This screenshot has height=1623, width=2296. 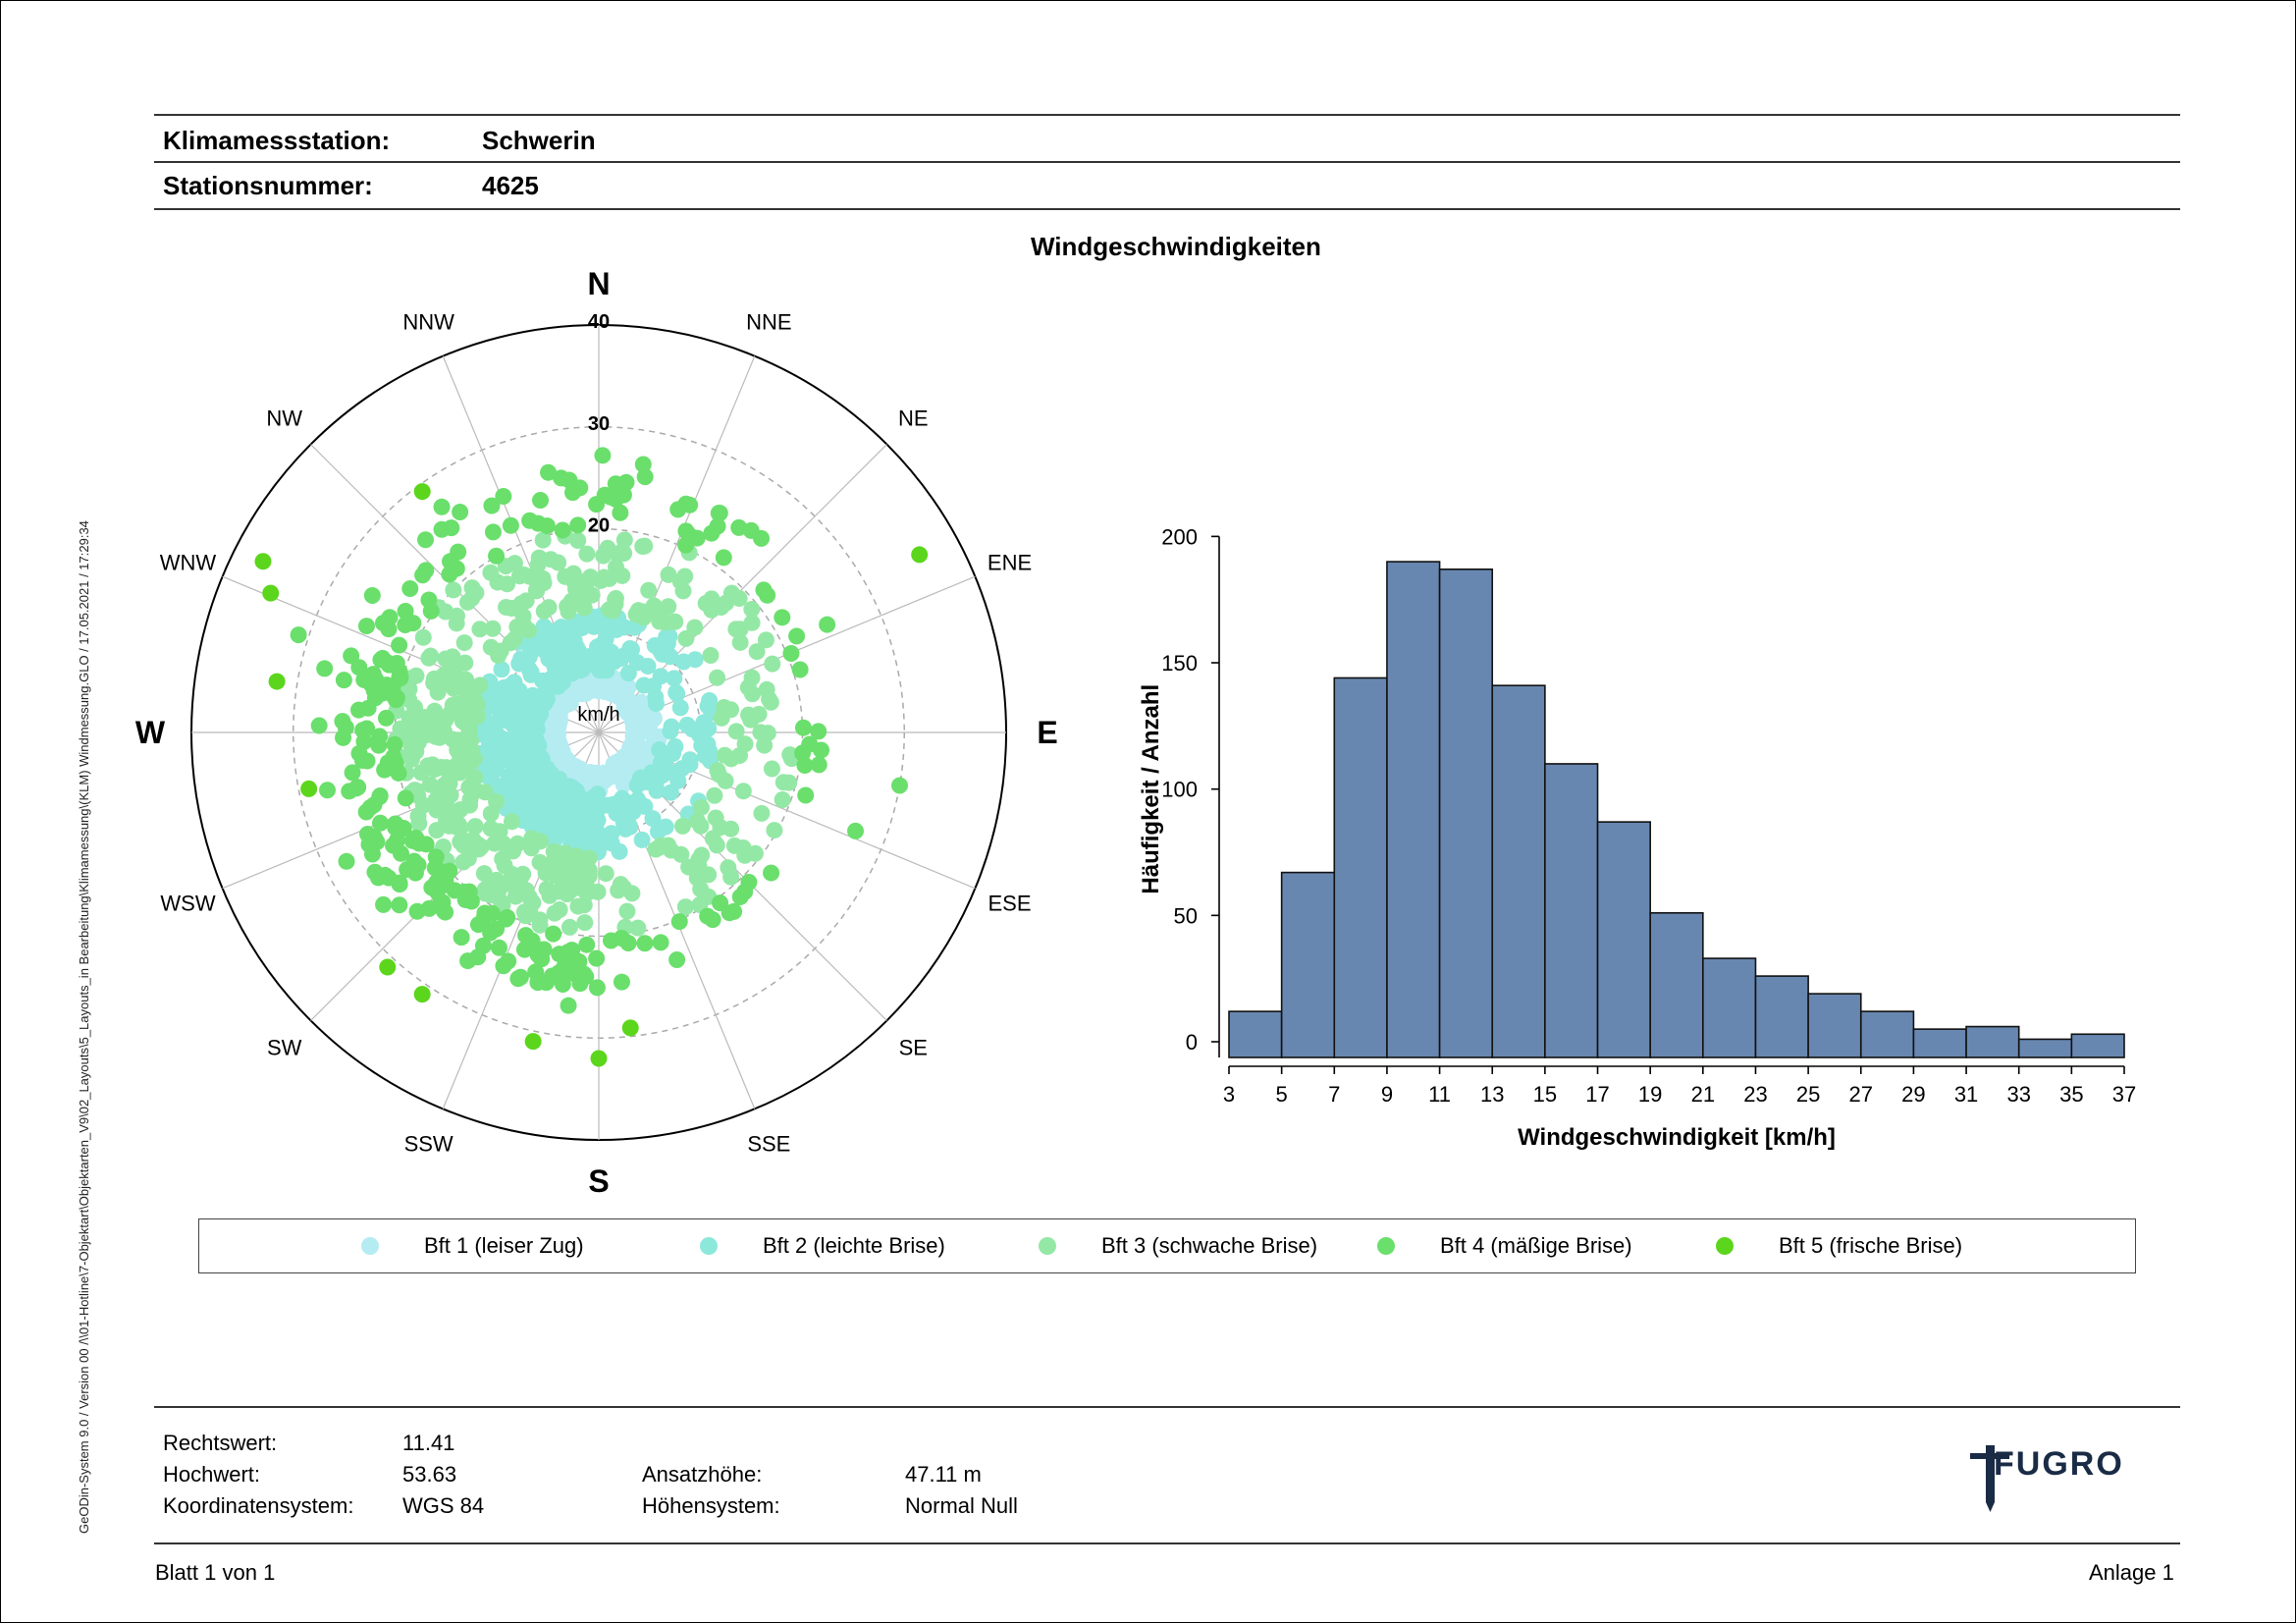 I want to click on page-number: Blatt 1 von 1, so click(x=216, y=1572).